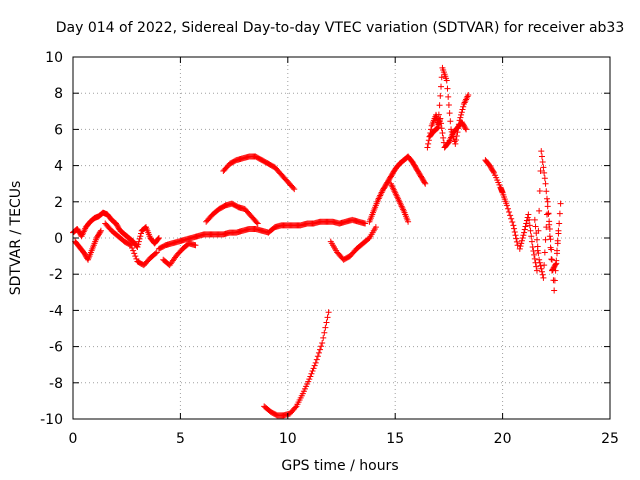  What do you see at coordinates (73, 439) in the screenshot?
I see `x-tick-label: 0` at bounding box center [73, 439].